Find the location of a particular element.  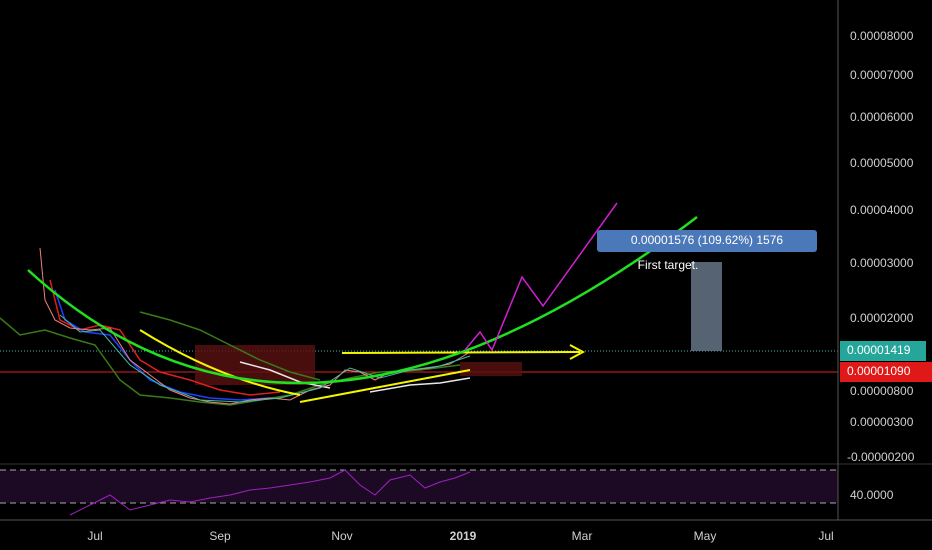

time-axis: Jul Sep Nov 2019 Mar May Jul is located at coordinates (460, 536).